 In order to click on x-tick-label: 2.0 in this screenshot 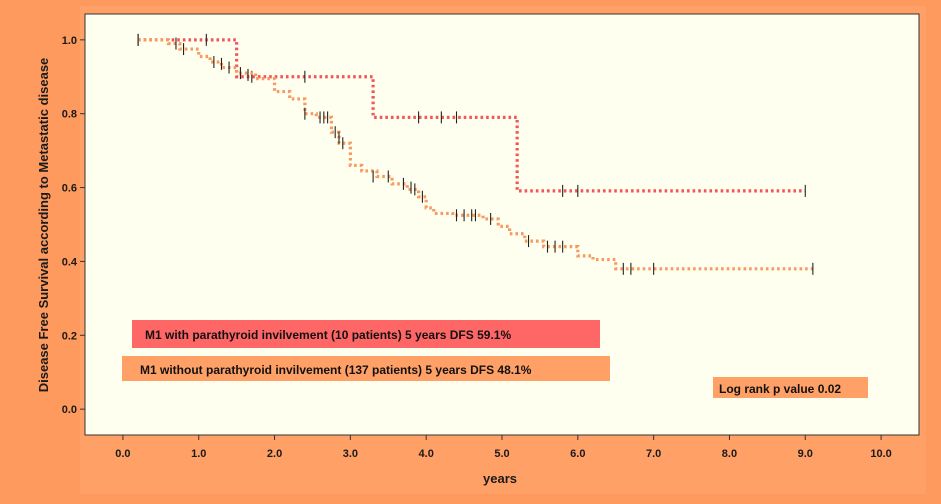, I will do `click(274, 454)`.